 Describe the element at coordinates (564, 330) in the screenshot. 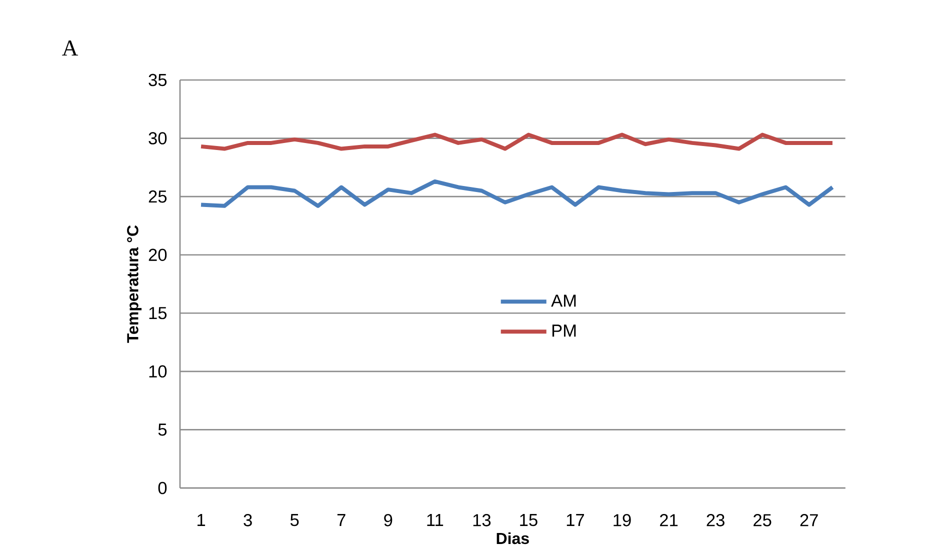

I see `legend-label: PM` at that location.